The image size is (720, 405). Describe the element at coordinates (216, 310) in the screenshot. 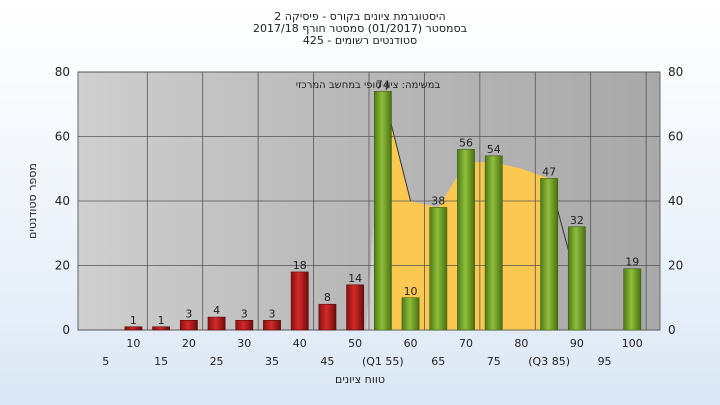

I see `data-label-25: 4` at that location.